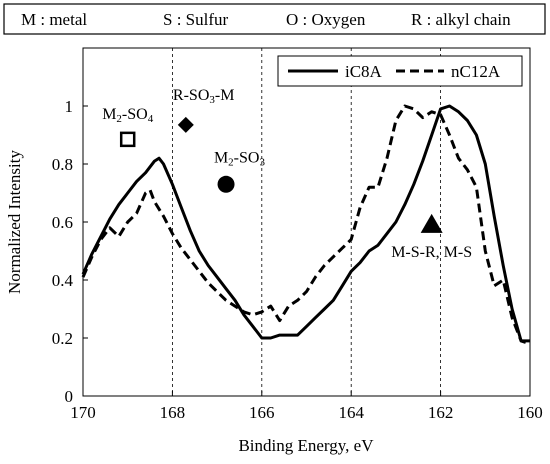 The height and width of the screenshot is (464, 550). Describe the element at coordinates (431, 252) in the screenshot. I see `annotation-3-label: M-S-R, M-S` at that location.